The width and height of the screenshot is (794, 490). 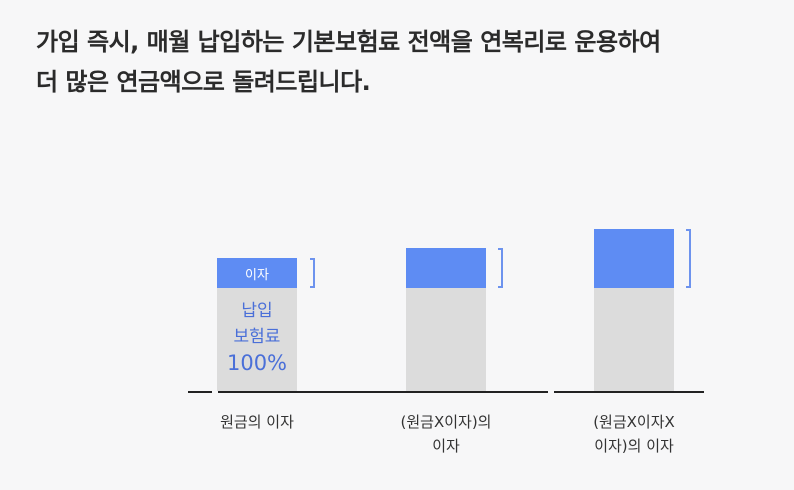 What do you see at coordinates (257, 363) in the screenshot?
I see `principal-label-percent: 100%` at bounding box center [257, 363].